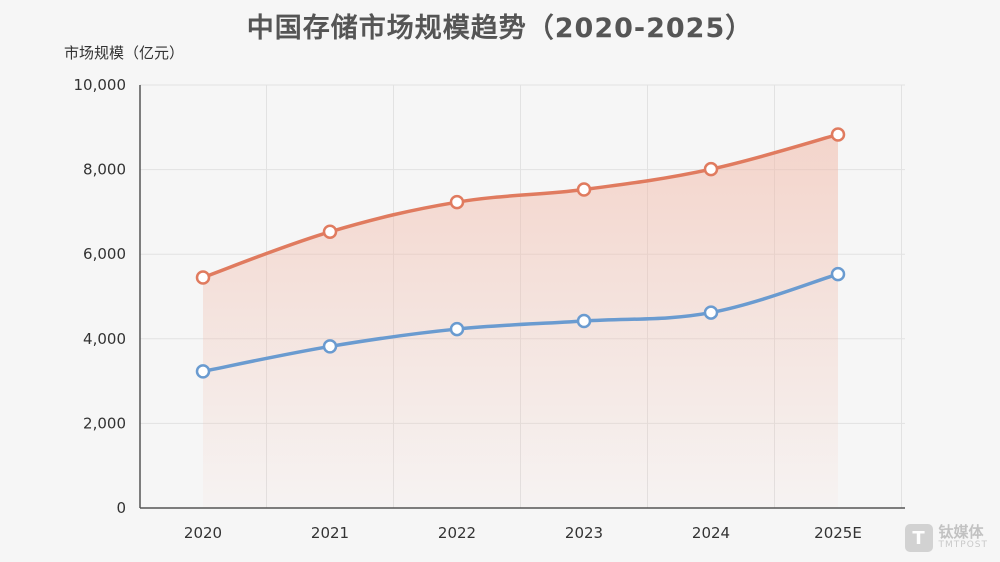  I want to click on x-tick-label: 2024, so click(711, 533).